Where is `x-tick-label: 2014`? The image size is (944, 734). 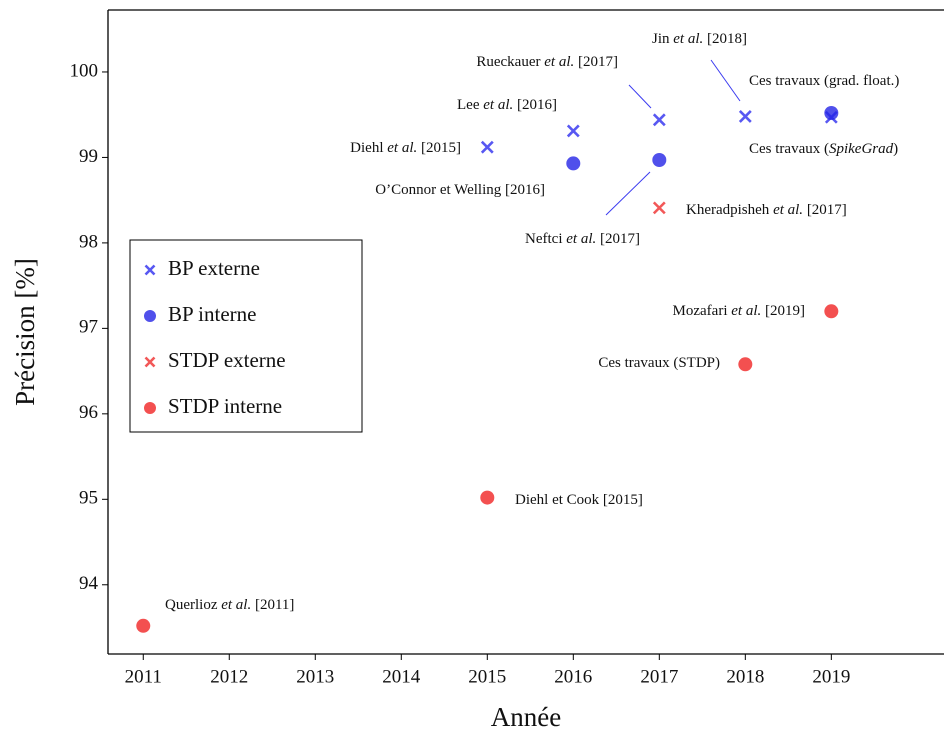 x-tick-label: 2014 is located at coordinates (401, 676).